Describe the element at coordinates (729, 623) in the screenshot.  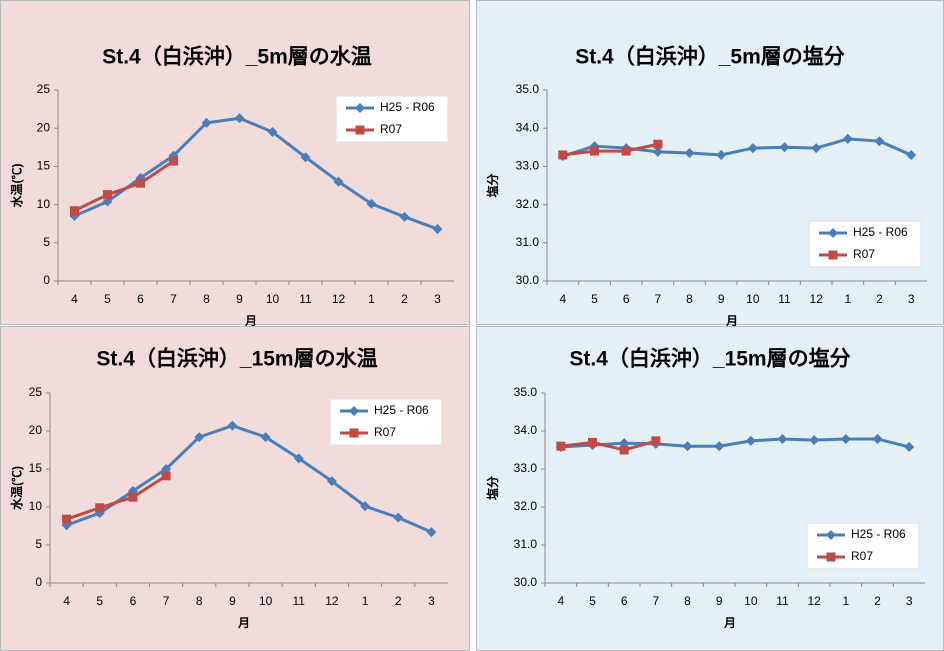
I see `x-axis-label: 月` at that location.